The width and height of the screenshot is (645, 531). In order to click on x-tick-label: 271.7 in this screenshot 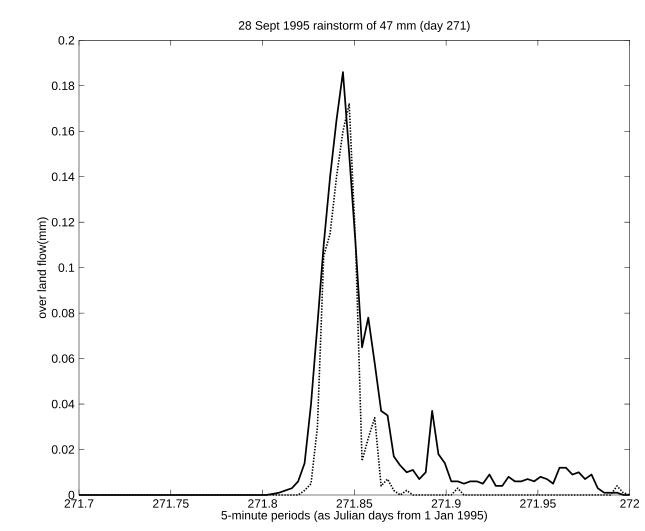, I will do `click(79, 503)`.